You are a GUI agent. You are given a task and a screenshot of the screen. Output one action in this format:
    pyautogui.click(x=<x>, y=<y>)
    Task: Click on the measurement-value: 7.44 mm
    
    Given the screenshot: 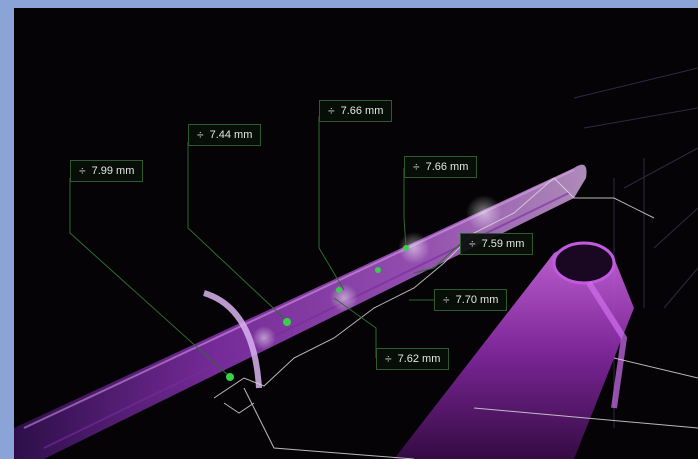 What is the action you would take?
    pyautogui.click(x=231, y=135)
    